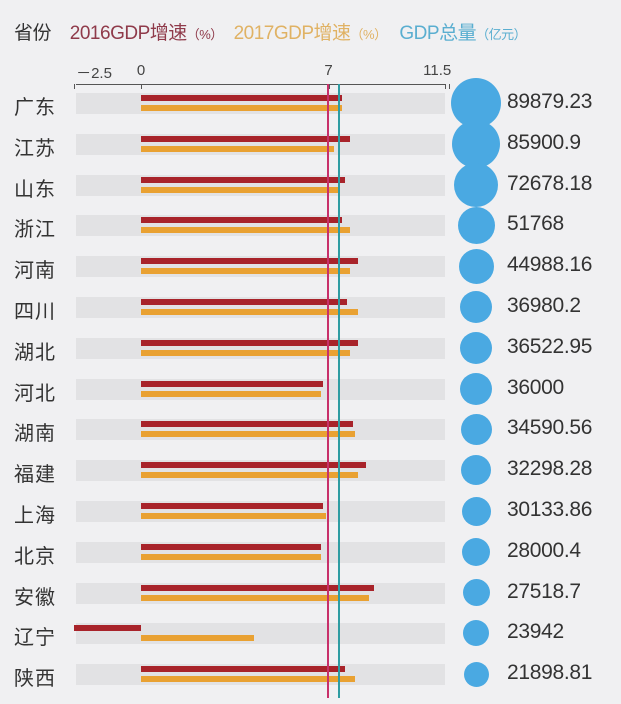  What do you see at coordinates (35, 556) in the screenshot?
I see `province-label: 北京` at bounding box center [35, 556].